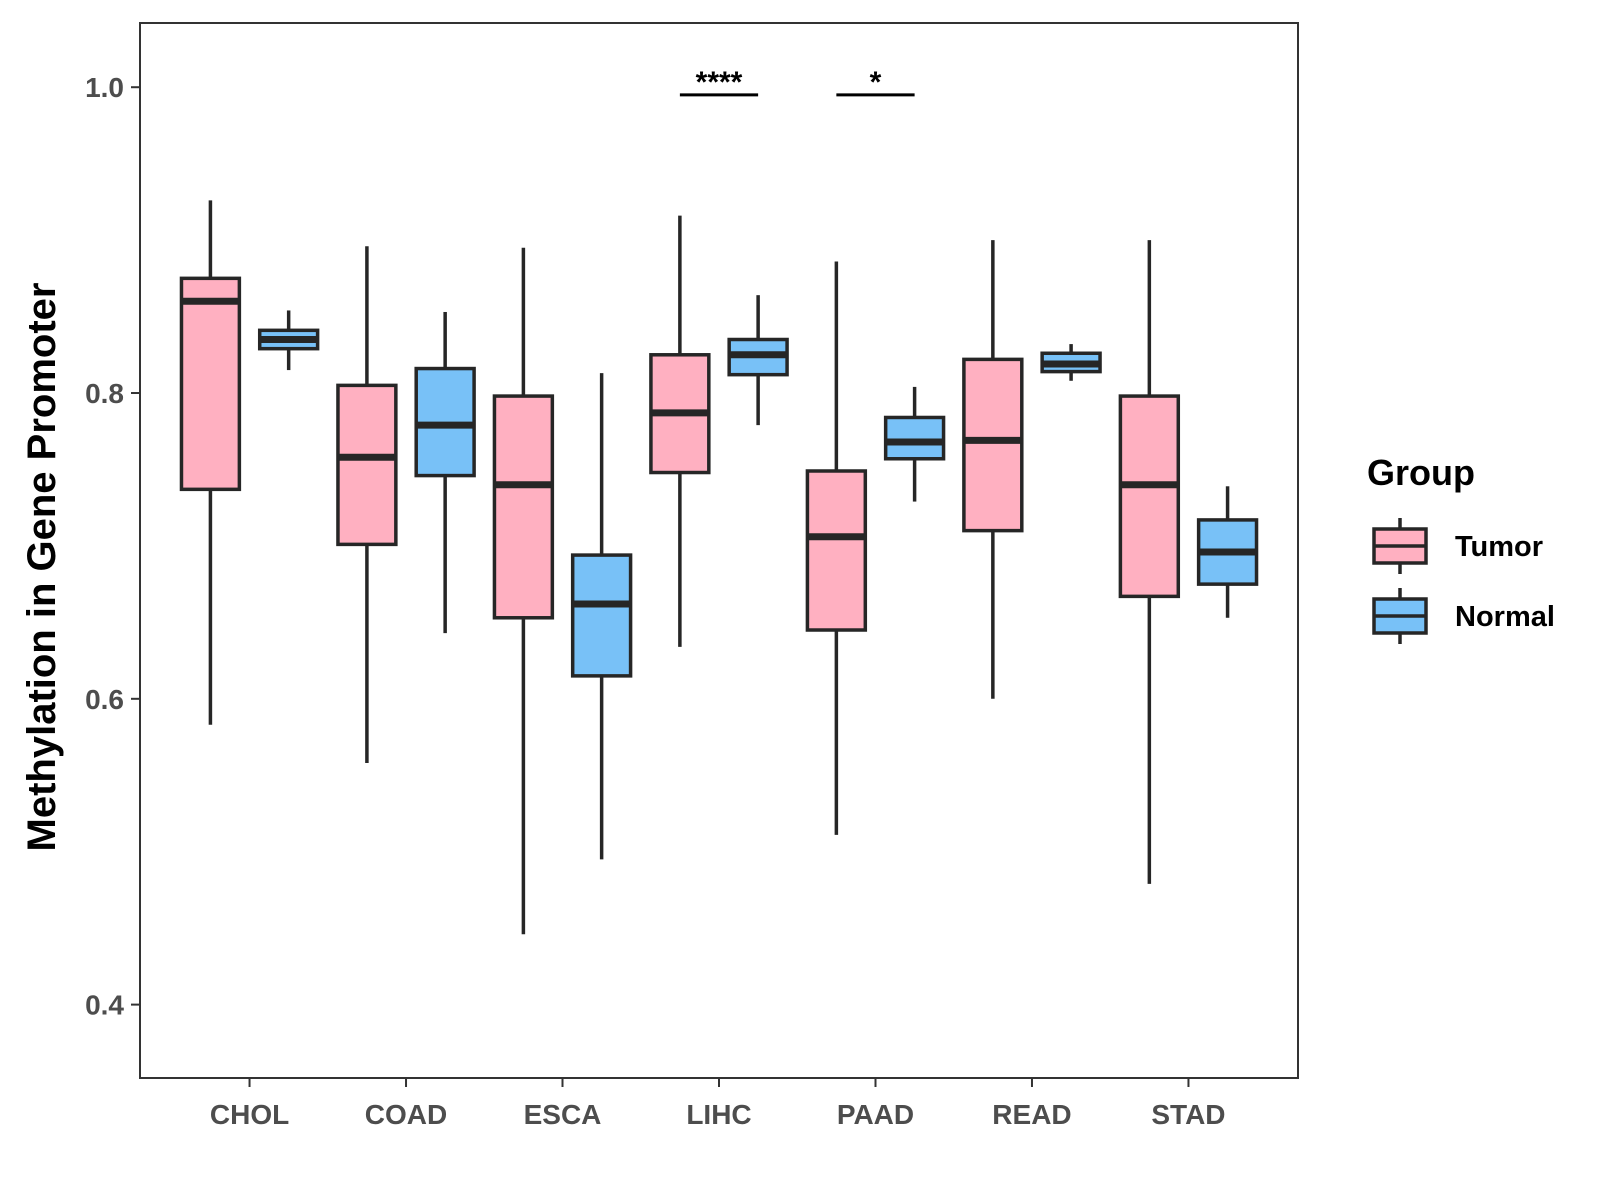  I want to click on legend-label: Normal, so click(1505, 617).